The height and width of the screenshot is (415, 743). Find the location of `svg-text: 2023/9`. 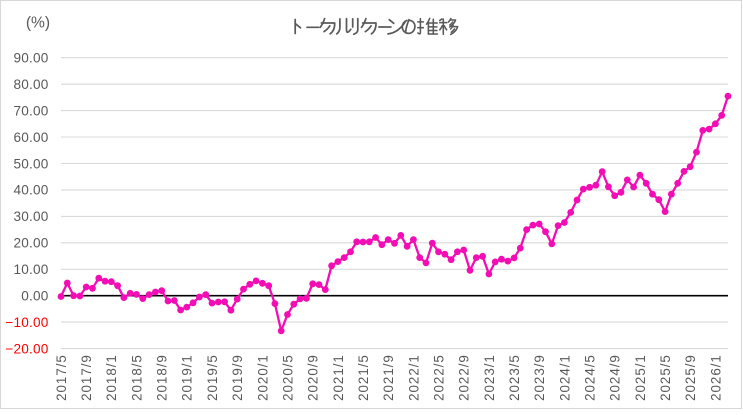

svg-text: 2023/9 is located at coordinates (539, 377).